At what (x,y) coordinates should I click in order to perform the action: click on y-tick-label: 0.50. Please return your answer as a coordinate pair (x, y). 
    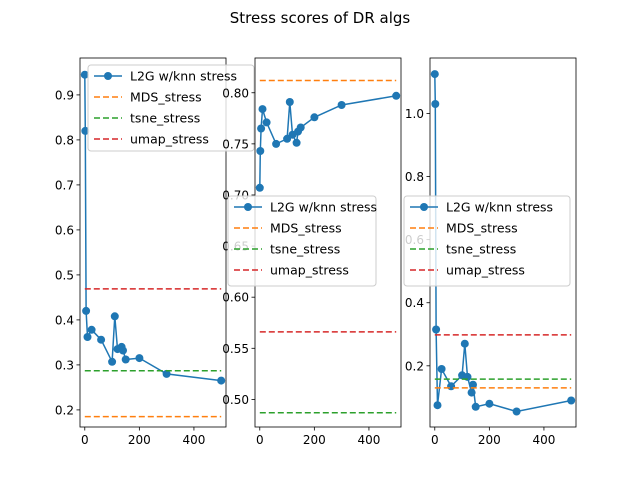
    Looking at the image, I should click on (235, 400).